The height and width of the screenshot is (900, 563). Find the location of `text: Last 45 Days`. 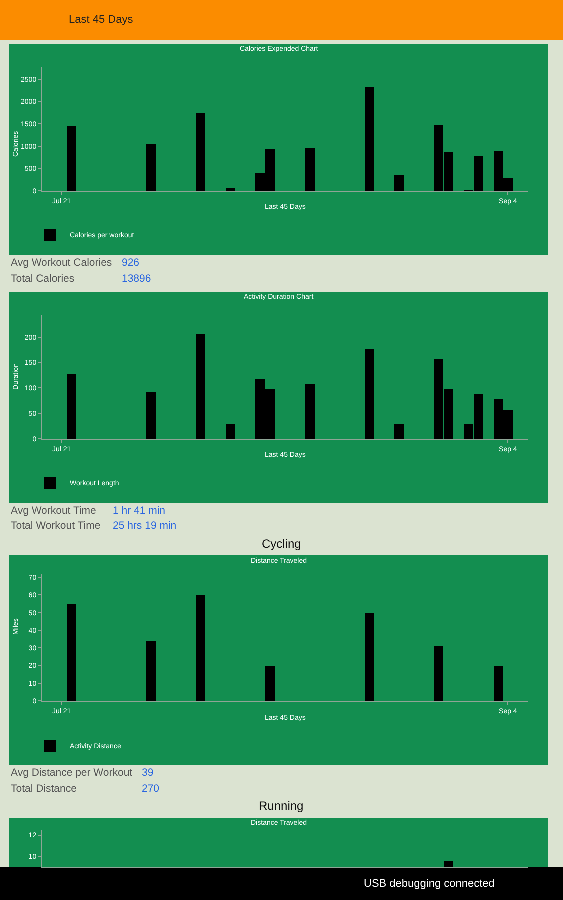

text: Last 45 Days is located at coordinates (101, 20).